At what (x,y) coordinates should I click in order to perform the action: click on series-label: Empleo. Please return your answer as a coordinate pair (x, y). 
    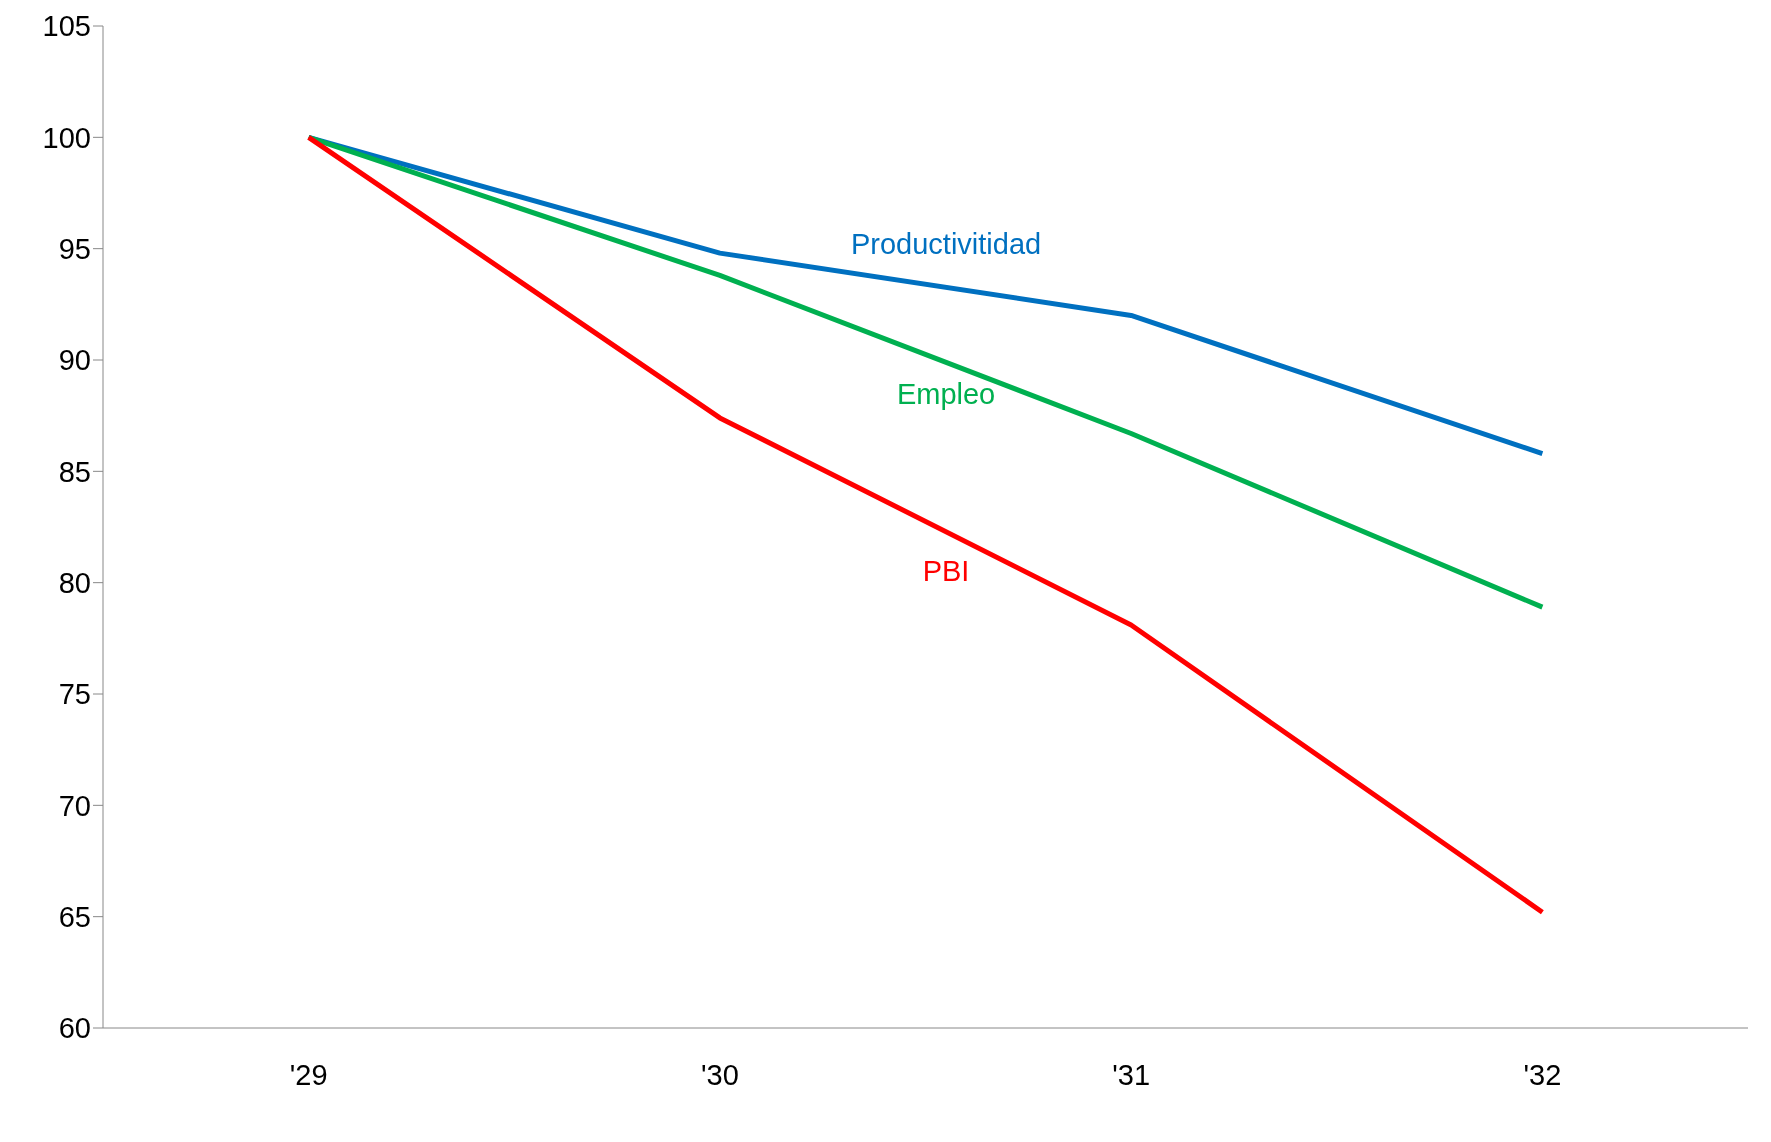
    Looking at the image, I should click on (946, 394).